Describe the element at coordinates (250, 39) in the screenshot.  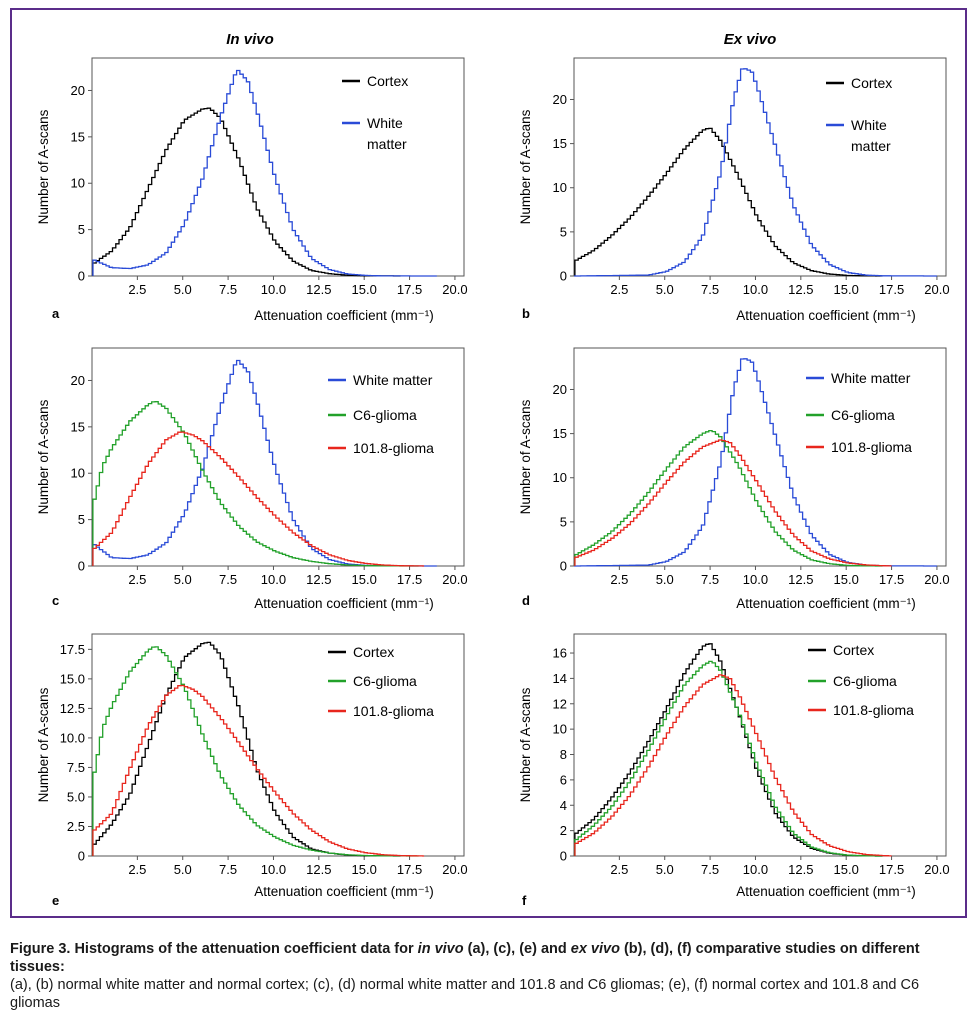
I see `column-title-left: In vivo` at that location.